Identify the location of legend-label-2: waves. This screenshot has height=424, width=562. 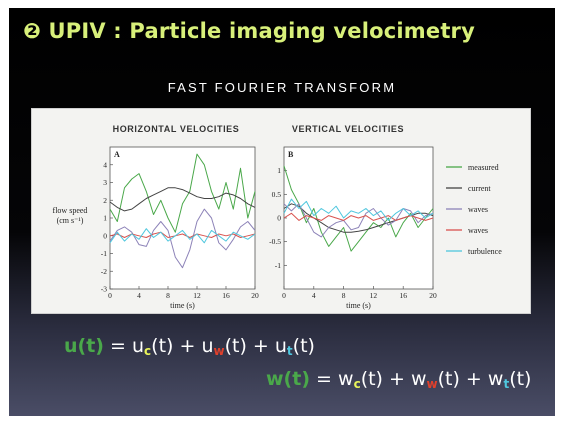
(478, 209).